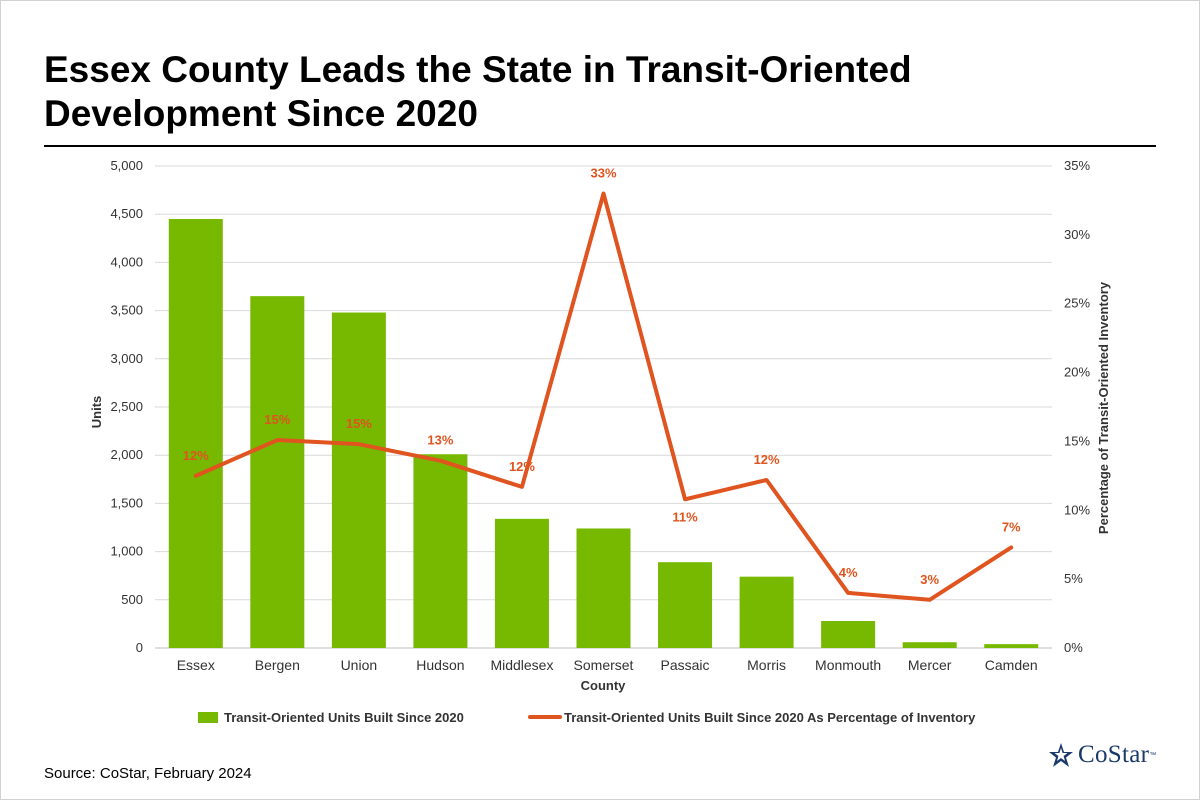 This screenshot has width=1200, height=800. Describe the element at coordinates (344, 717) in the screenshot. I see `legend-label-bars: Transit-Oriented Units Built Since 2020` at that location.